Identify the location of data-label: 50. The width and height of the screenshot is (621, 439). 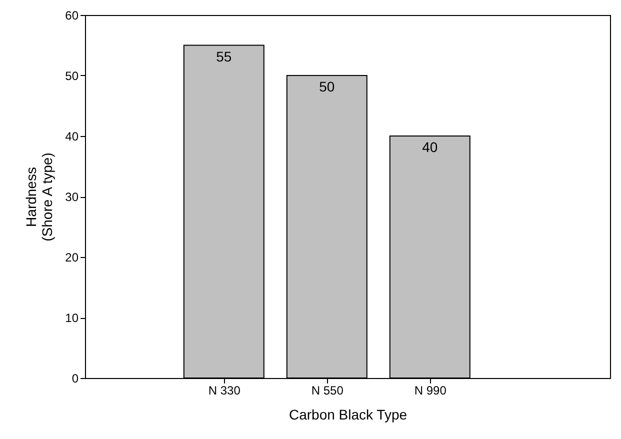
(327, 86).